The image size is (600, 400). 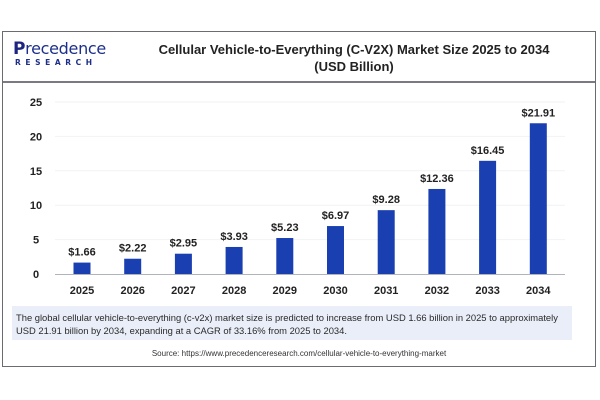 What do you see at coordinates (437, 231) in the screenshot?
I see `bar-2032` at bounding box center [437, 231].